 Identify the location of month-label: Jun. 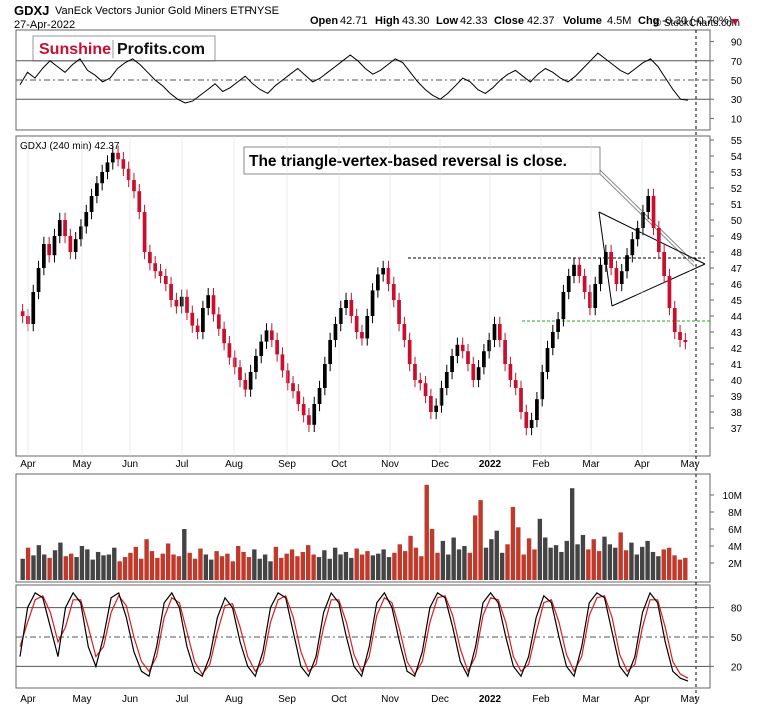
(130, 464).